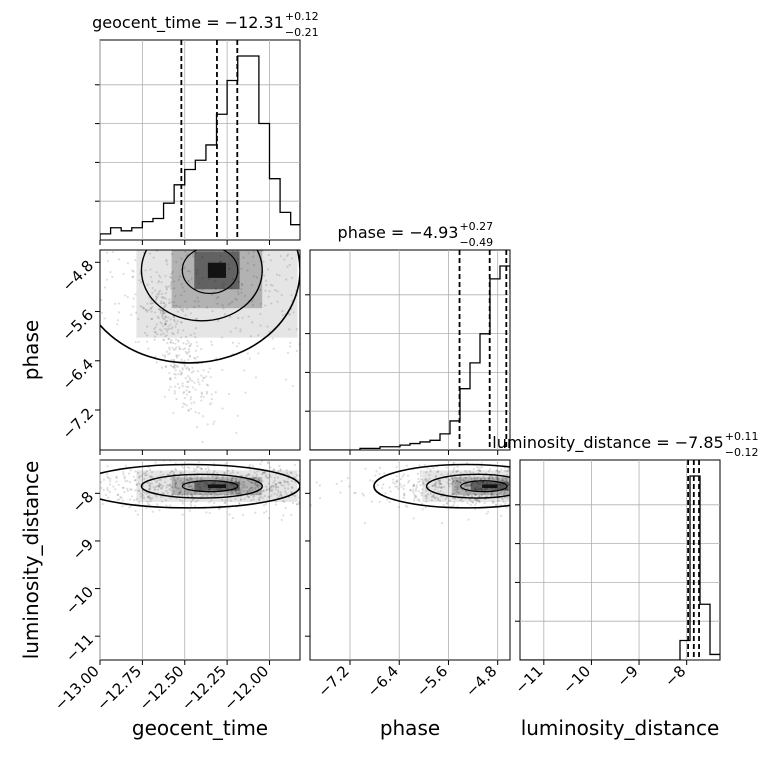 This screenshot has width=760, height=760. I want to click on contour-line, so click(200, 486).